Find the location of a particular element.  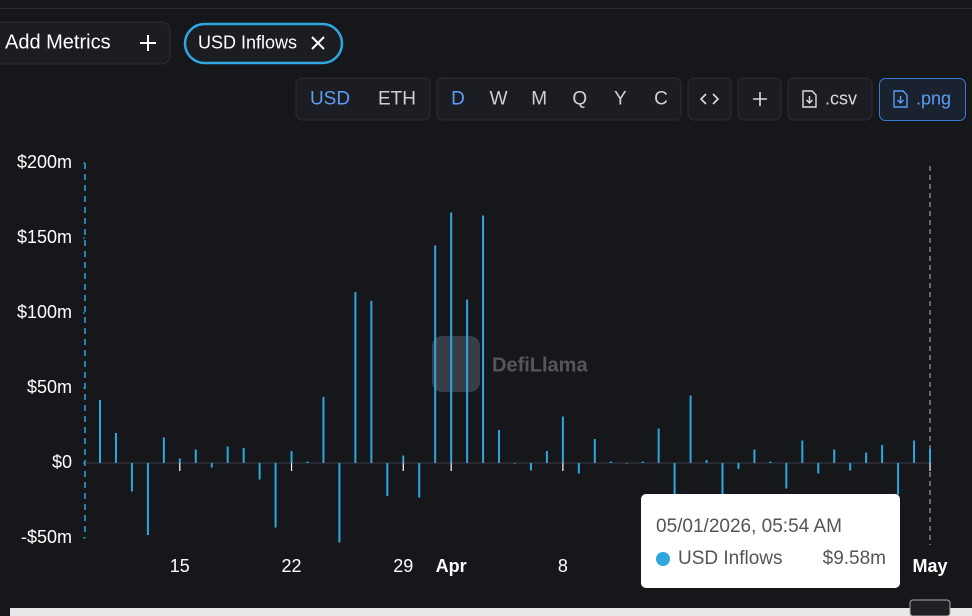

currency-button: ETH is located at coordinates (397, 99).